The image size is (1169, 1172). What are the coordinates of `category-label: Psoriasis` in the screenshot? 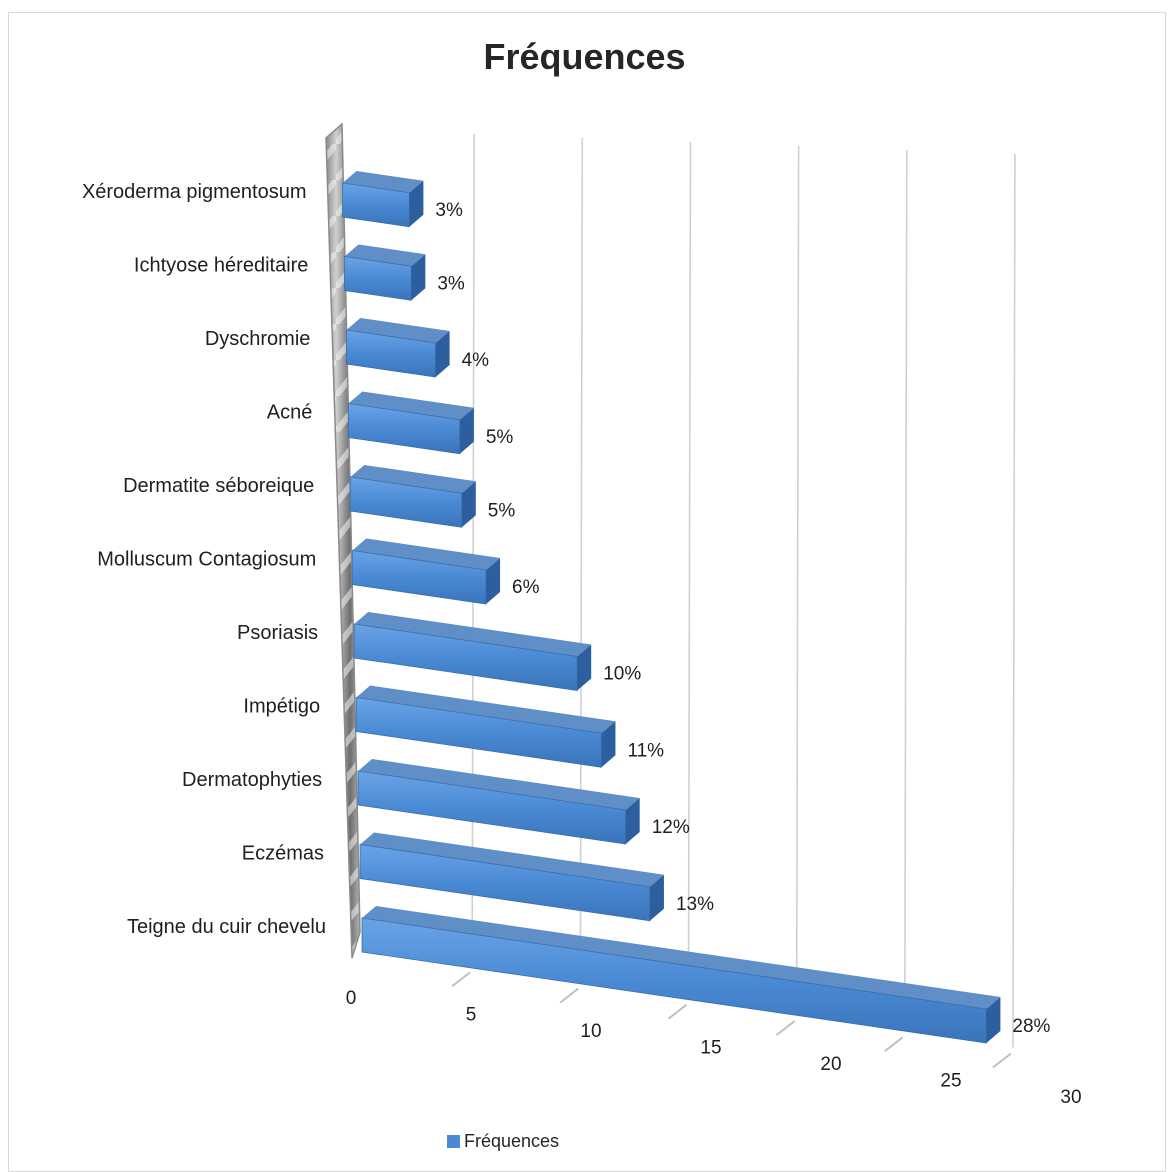 It's located at (277, 633).